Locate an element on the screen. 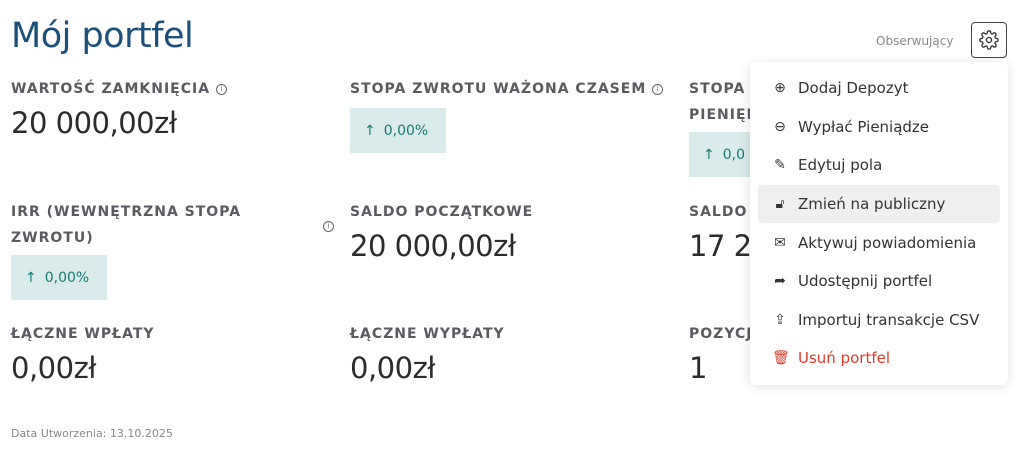  share-icon: ➦ is located at coordinates (780, 281).